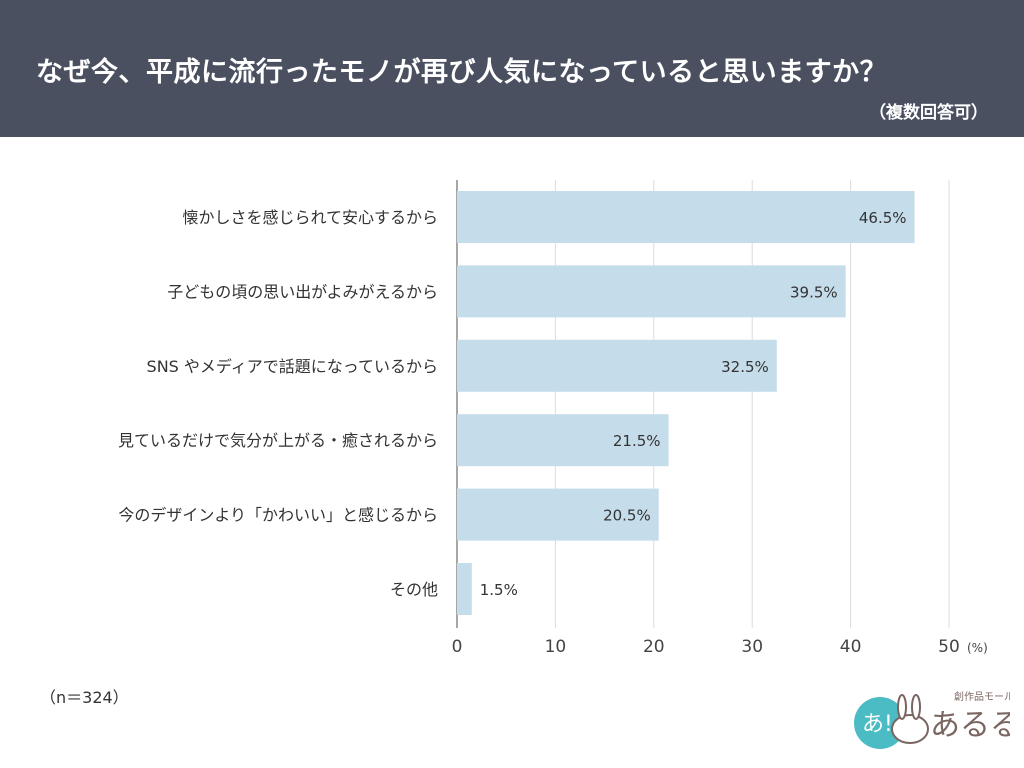 The image size is (1024, 768). What do you see at coordinates (977, 648) in the screenshot?
I see `x-unit-label: (%)` at bounding box center [977, 648].